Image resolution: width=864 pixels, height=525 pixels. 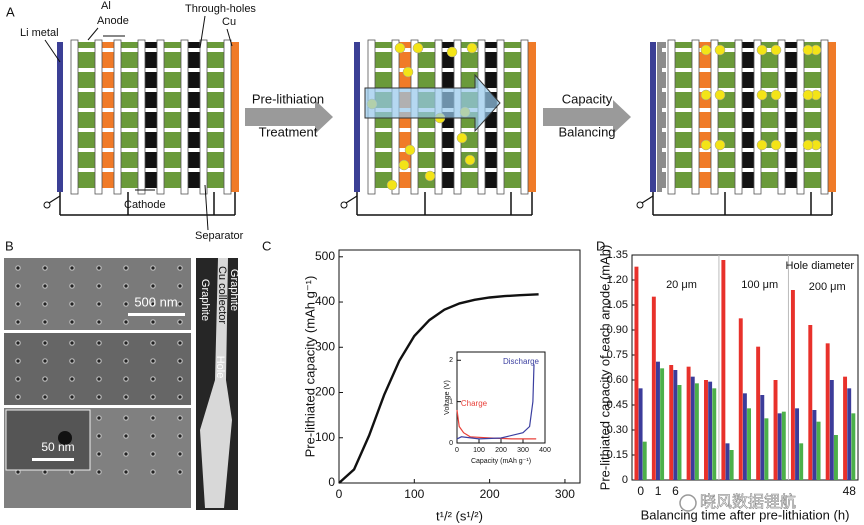 What do you see at coordinates (39, 33) in the screenshot?
I see `label: Li metal` at bounding box center [39, 33].